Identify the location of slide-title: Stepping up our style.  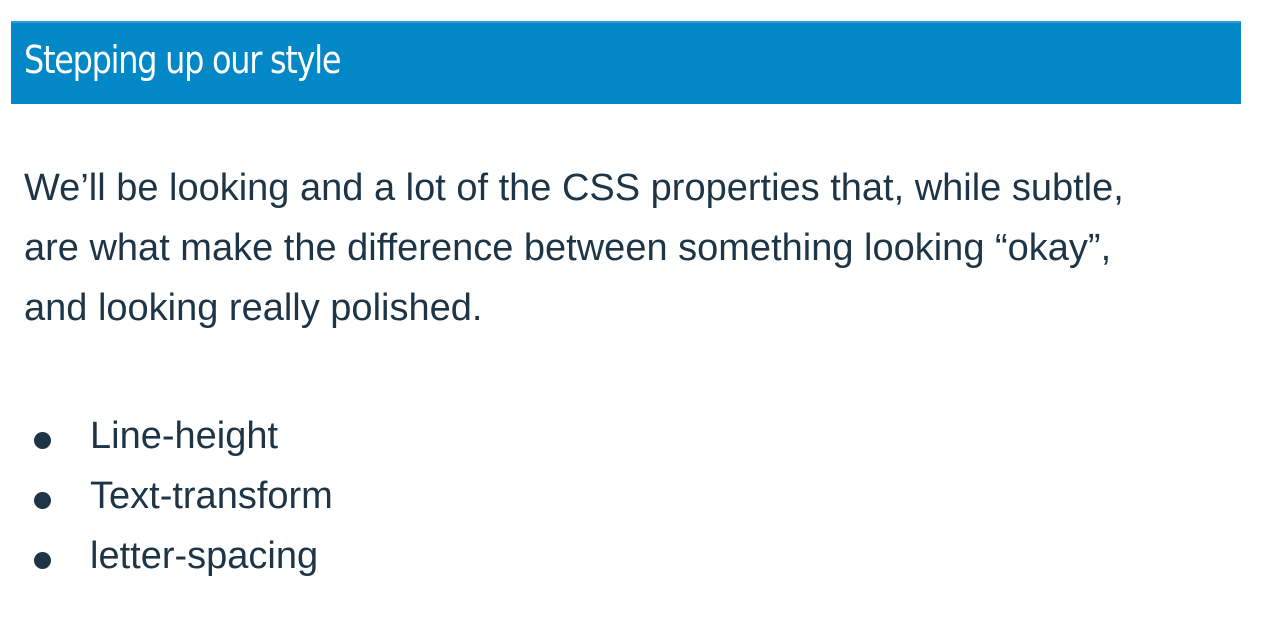
(182, 60).